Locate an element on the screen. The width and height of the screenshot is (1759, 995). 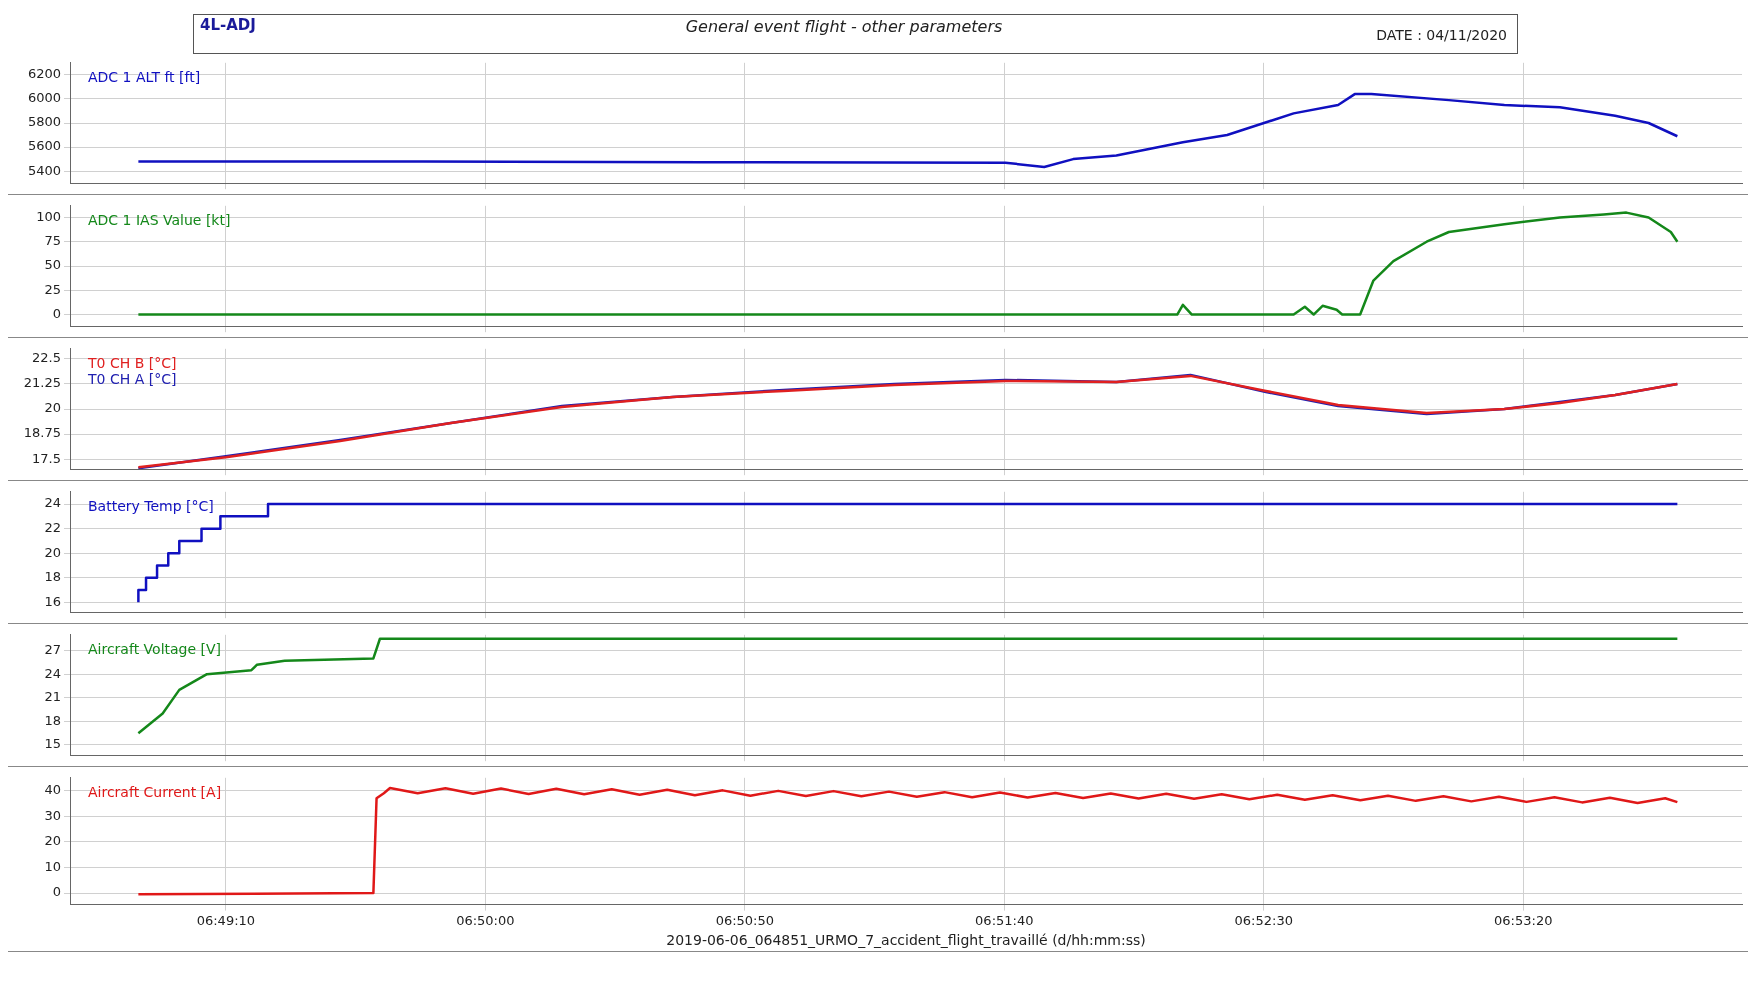
text: Aircraft Current [A] is located at coordinates (155, 792).